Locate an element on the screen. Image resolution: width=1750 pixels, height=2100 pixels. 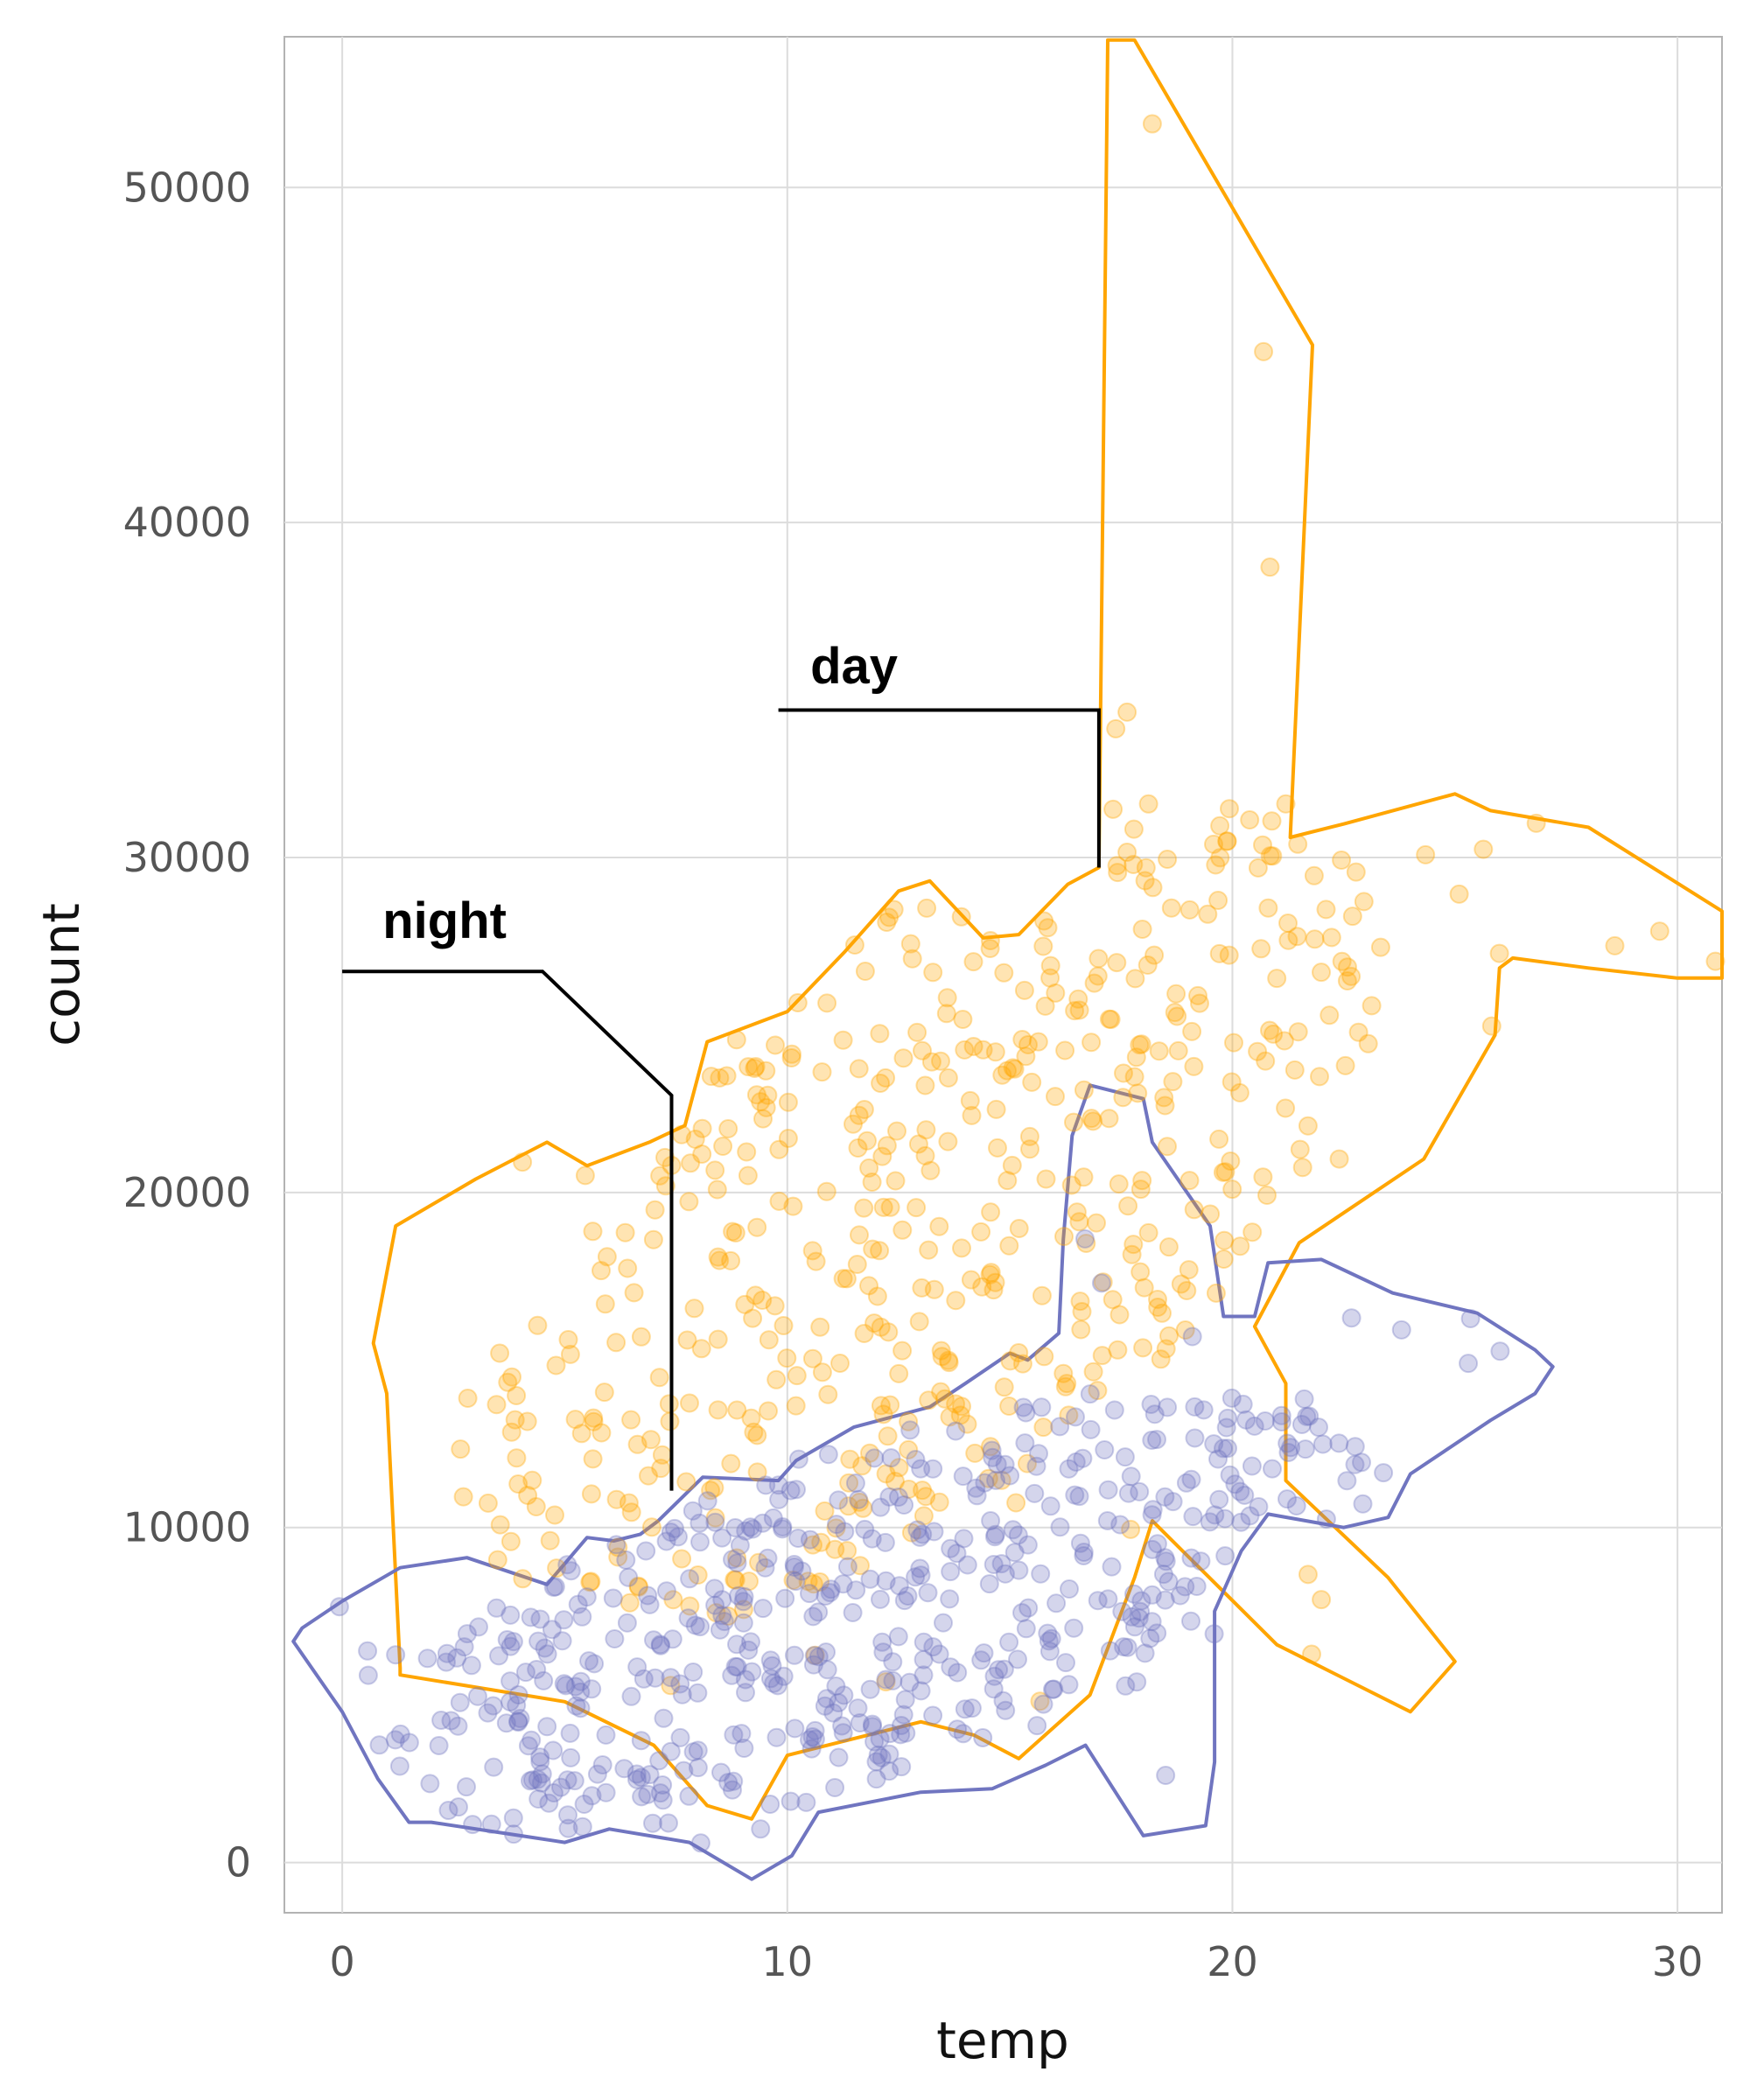
x-tick-label: 10 is located at coordinates (788, 1961).